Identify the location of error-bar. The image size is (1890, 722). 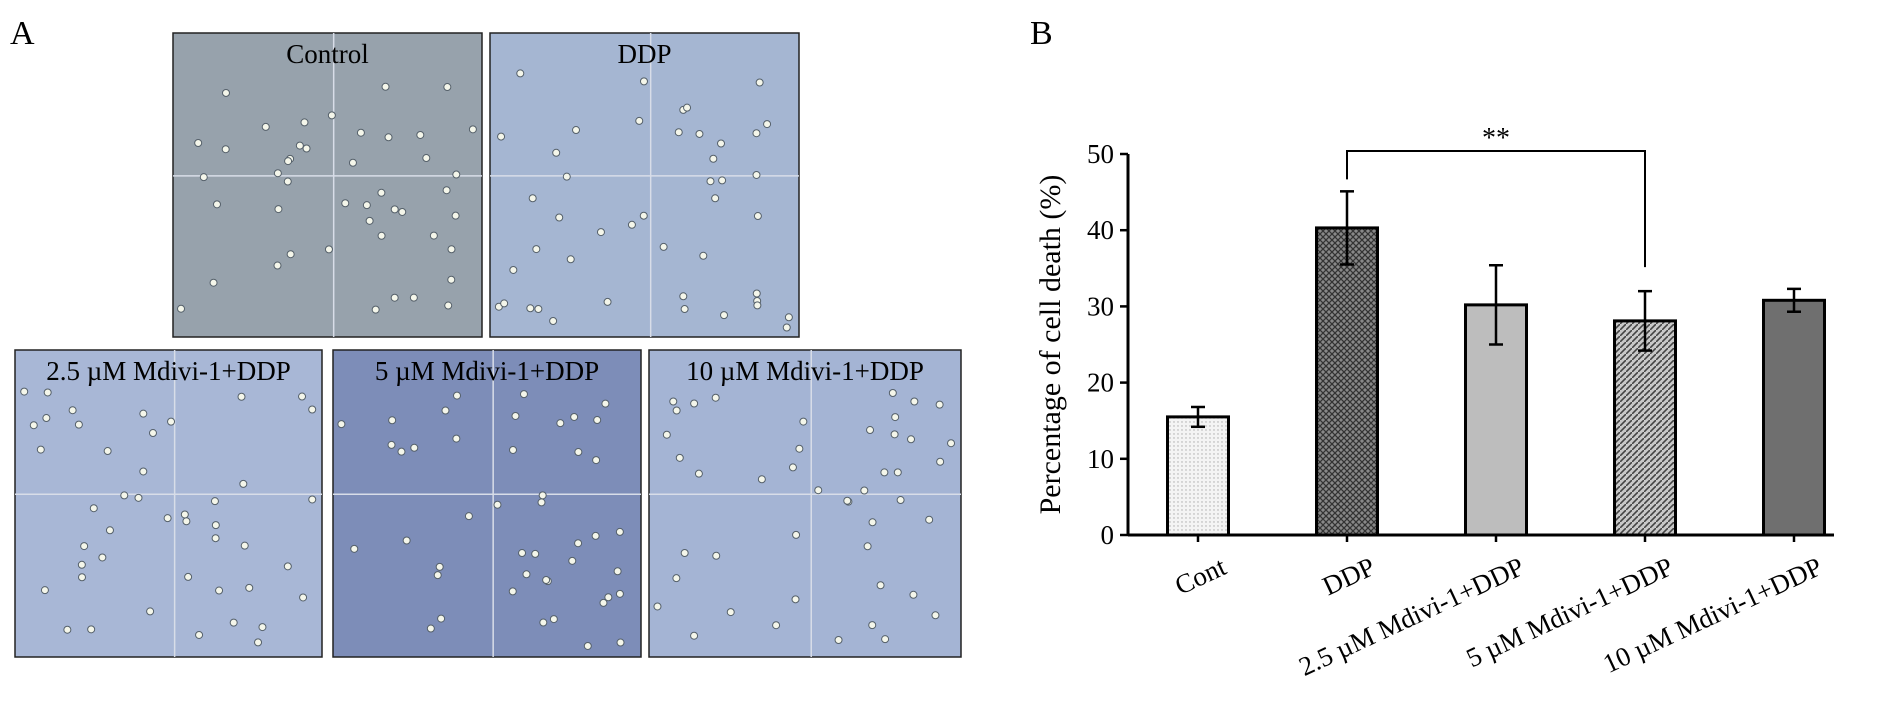
(1198, 417).